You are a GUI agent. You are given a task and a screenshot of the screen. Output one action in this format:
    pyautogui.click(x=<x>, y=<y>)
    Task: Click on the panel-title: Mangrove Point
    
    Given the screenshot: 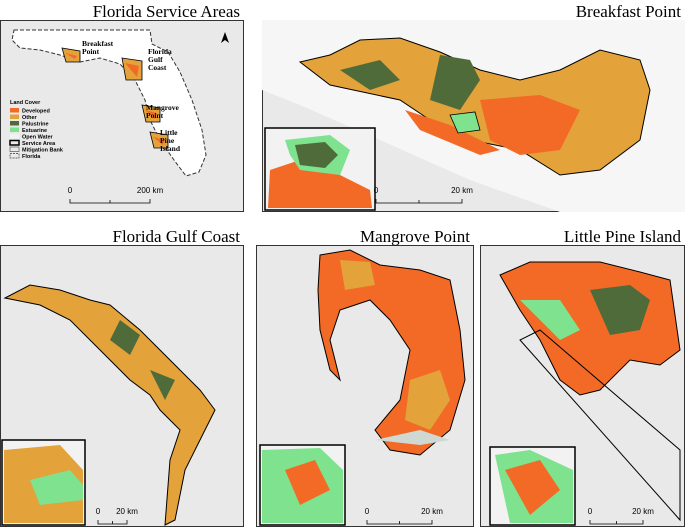 What is the action you would take?
    pyautogui.click(x=415, y=236)
    